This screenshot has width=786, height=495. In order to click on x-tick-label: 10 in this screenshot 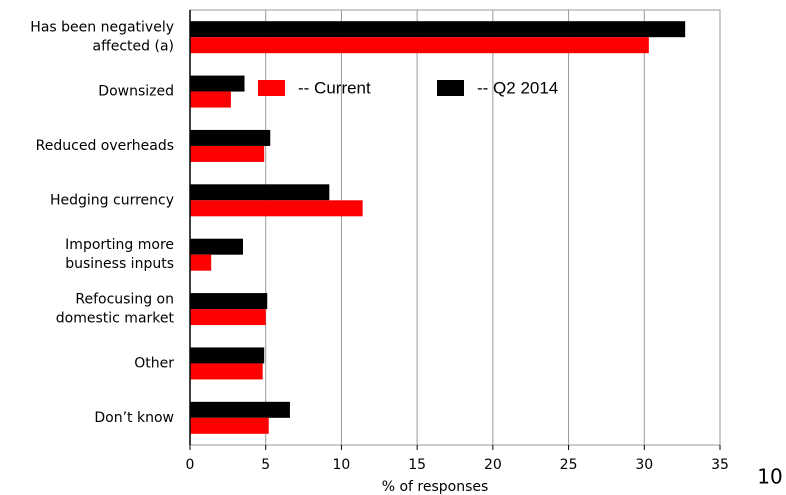, I will do `click(342, 465)`.